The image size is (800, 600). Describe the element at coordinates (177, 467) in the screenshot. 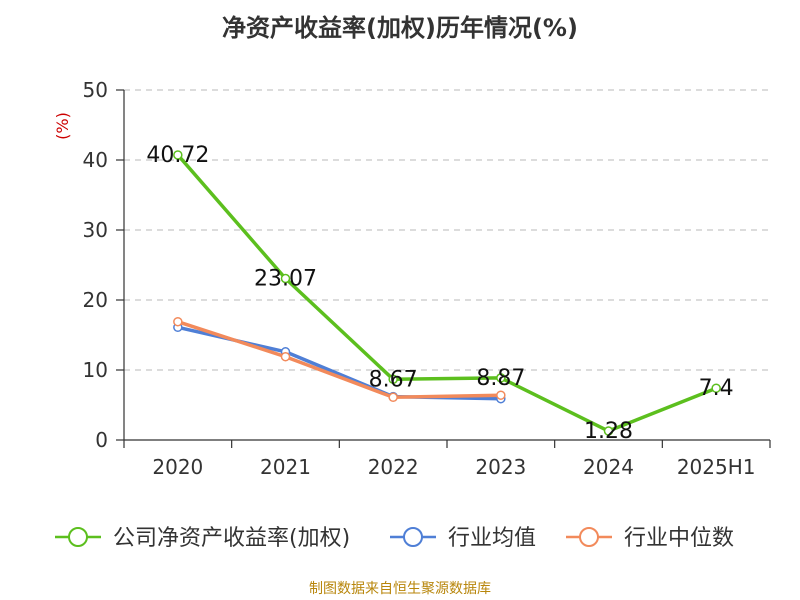

I see `x-tick-label: 2020` at that location.